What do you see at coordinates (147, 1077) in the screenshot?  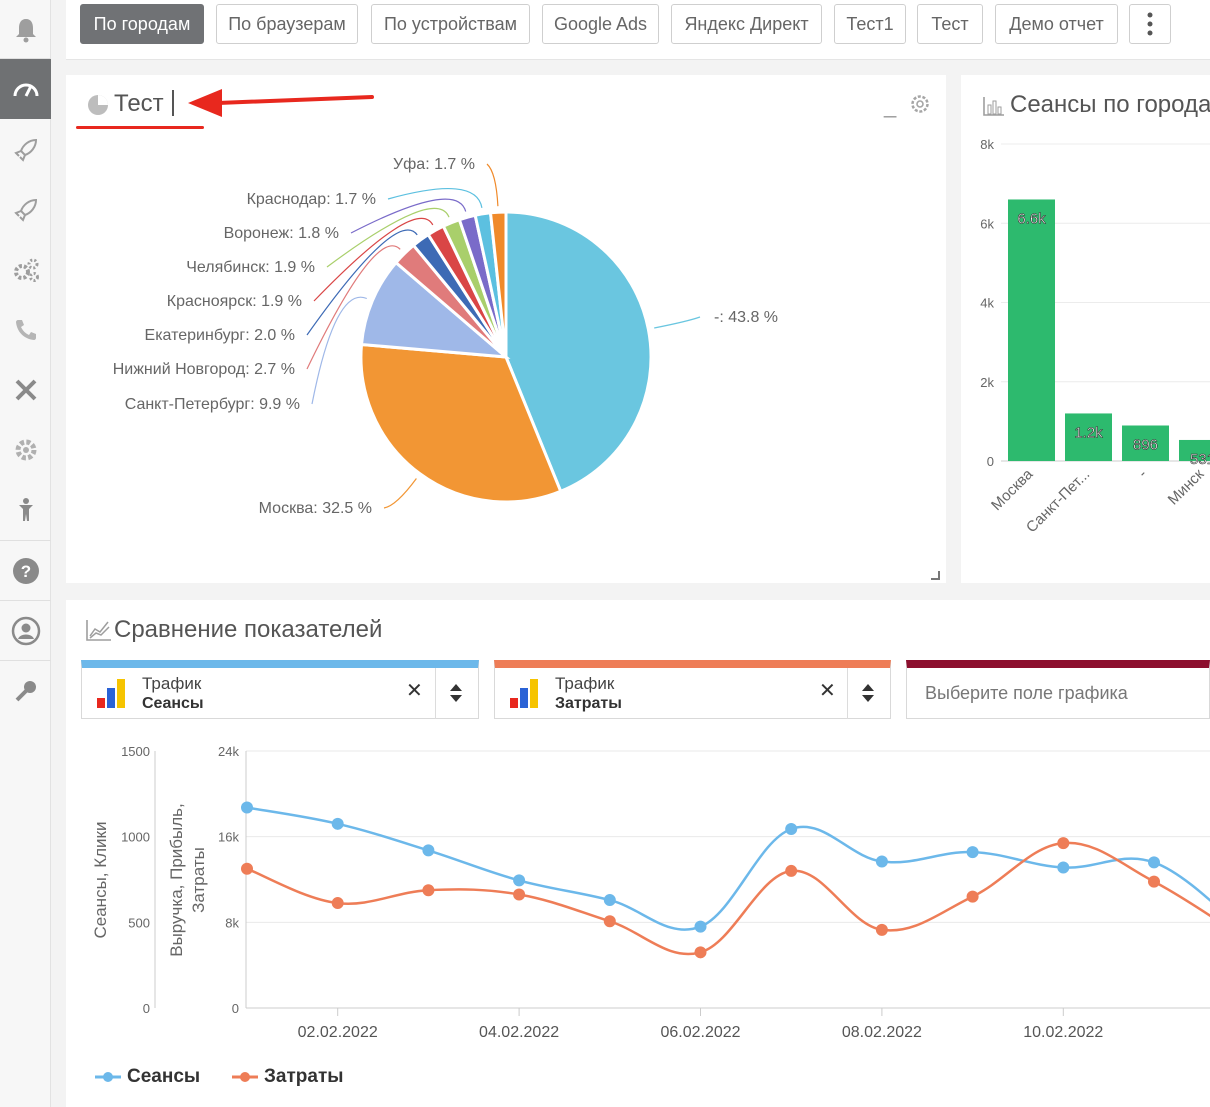 I see `legend-sessions: Сеансы` at bounding box center [147, 1077].